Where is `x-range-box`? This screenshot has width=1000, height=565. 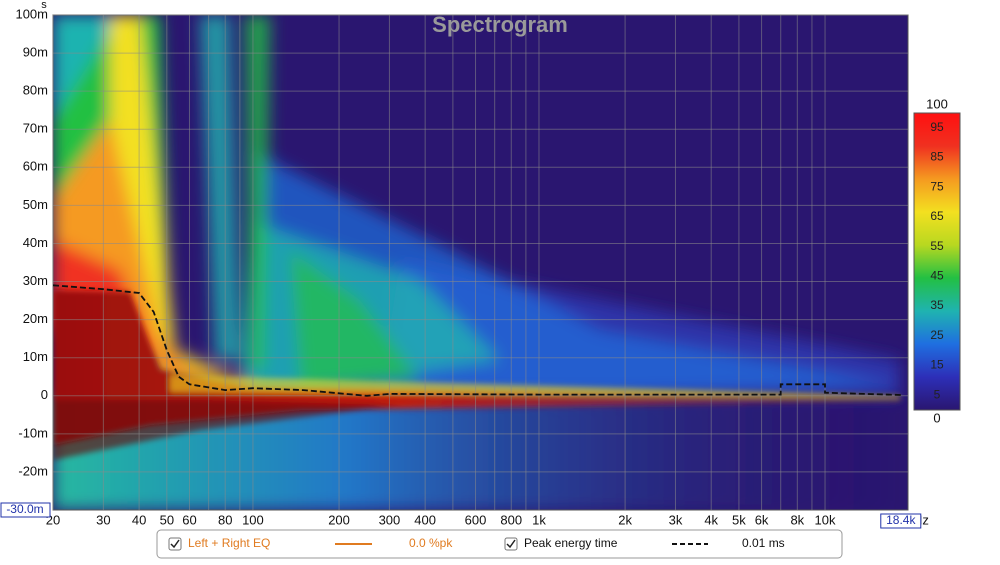 x-range-box is located at coordinates (901, 521).